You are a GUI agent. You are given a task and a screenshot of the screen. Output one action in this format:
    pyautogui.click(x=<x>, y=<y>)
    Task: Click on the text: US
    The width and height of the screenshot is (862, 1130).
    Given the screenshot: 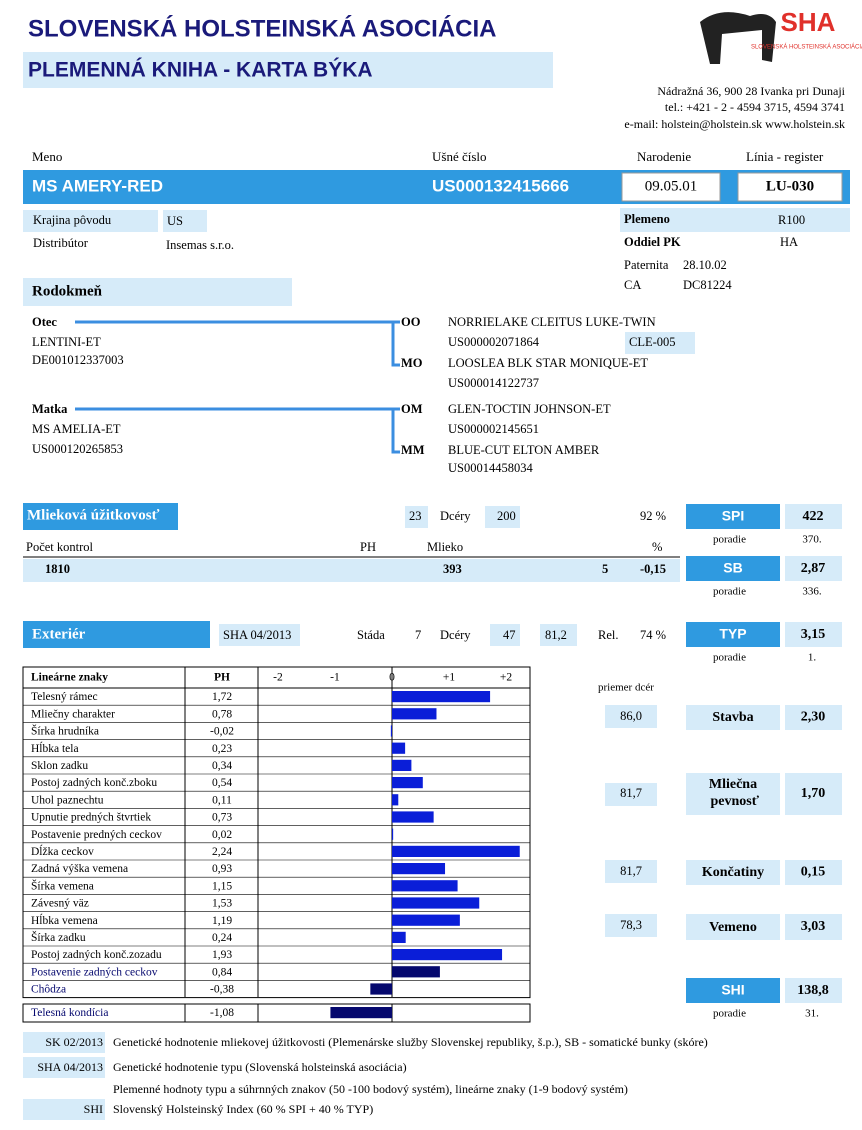 What is the action you would take?
    pyautogui.click(x=175, y=221)
    